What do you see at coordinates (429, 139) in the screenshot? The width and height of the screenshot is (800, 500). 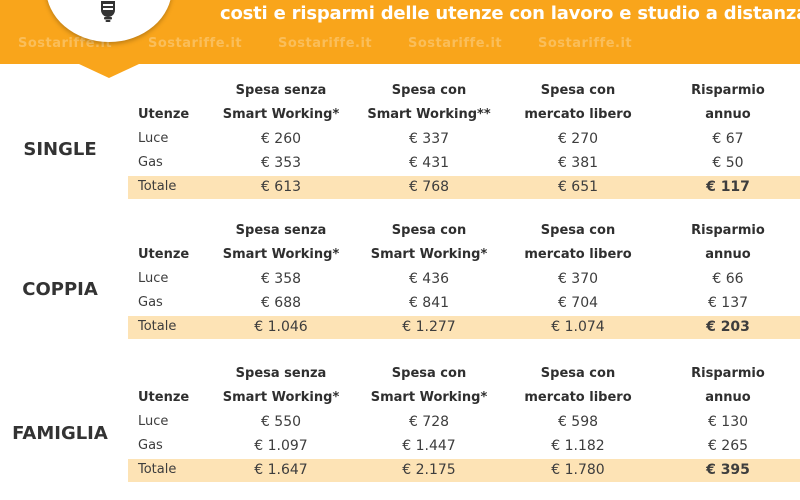 I see `table-cell: € 337` at bounding box center [429, 139].